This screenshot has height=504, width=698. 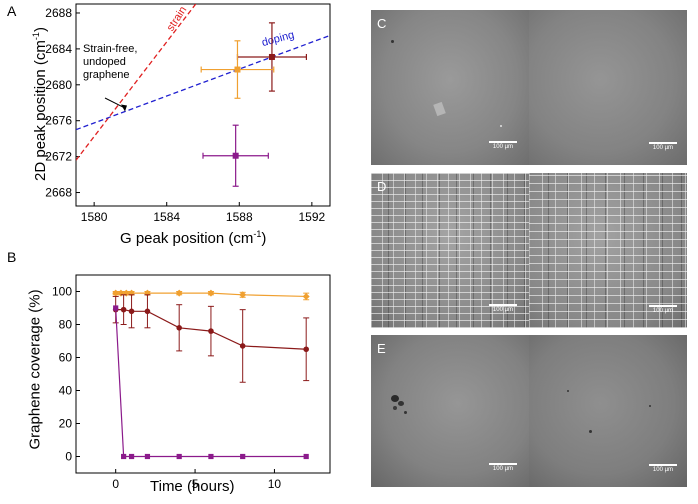 I want to click on chart-a-ylabel: 2D peak position (cm-1), so click(x=40, y=104).